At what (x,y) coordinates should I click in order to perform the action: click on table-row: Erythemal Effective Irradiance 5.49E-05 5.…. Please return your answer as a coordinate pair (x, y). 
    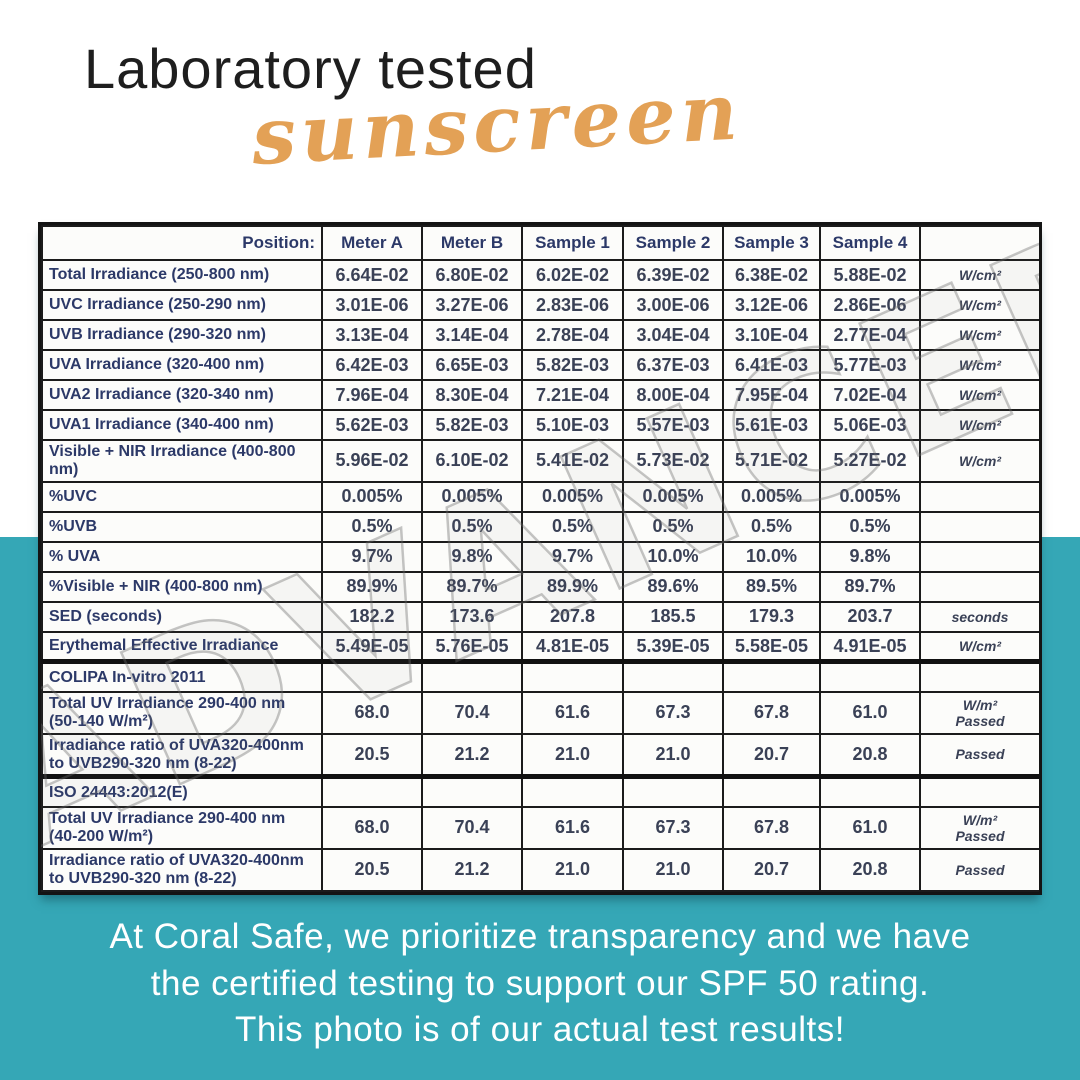
    Looking at the image, I should click on (540, 646).